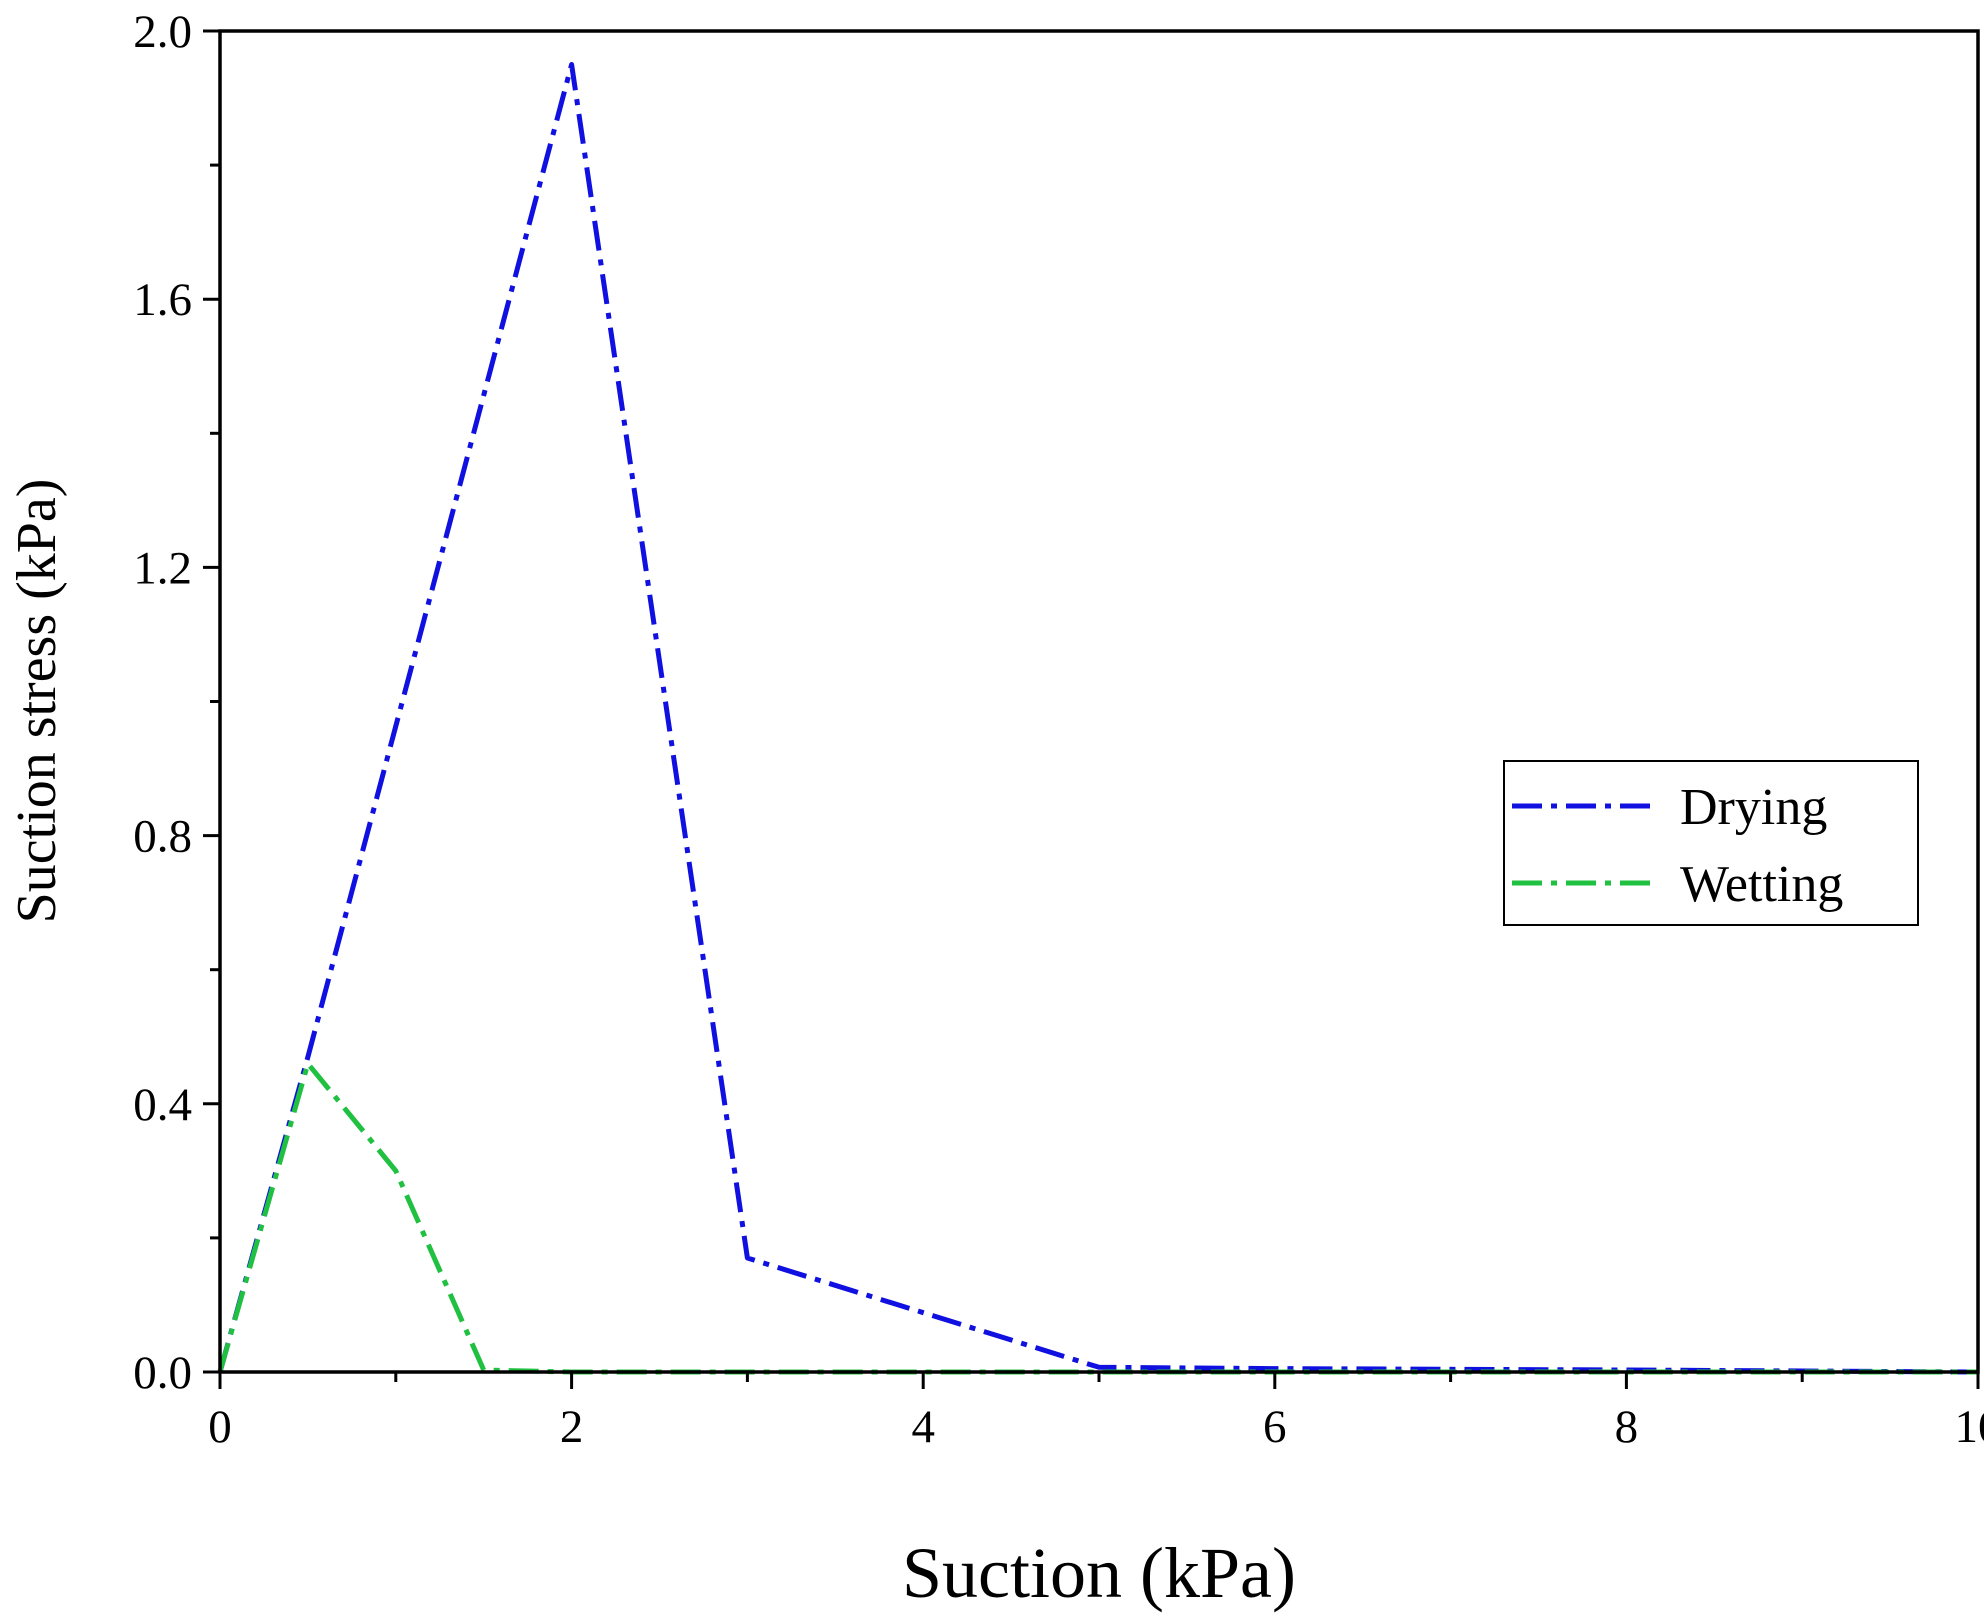 The width and height of the screenshot is (1984, 1622). Describe the element at coordinates (162, 1105) in the screenshot. I see `y-tick-label: 0.4` at that location.